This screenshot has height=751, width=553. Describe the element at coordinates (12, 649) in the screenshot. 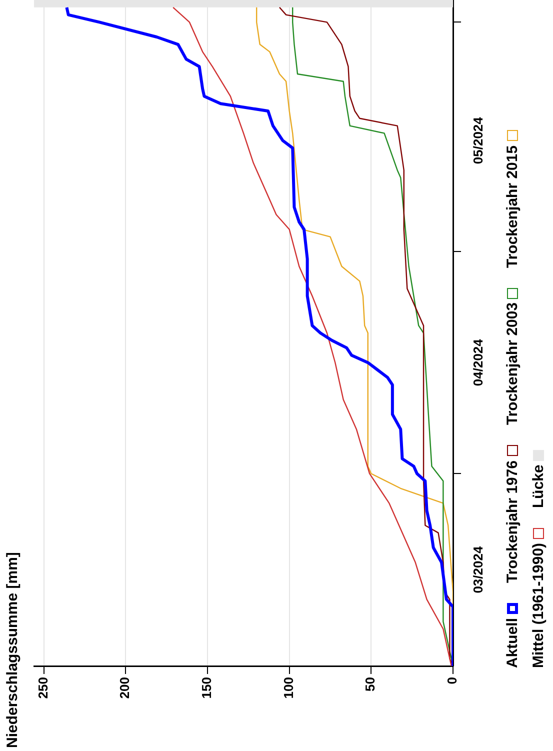

I see `y-axis-title: Niederschlagssumme [mm]` at that location.